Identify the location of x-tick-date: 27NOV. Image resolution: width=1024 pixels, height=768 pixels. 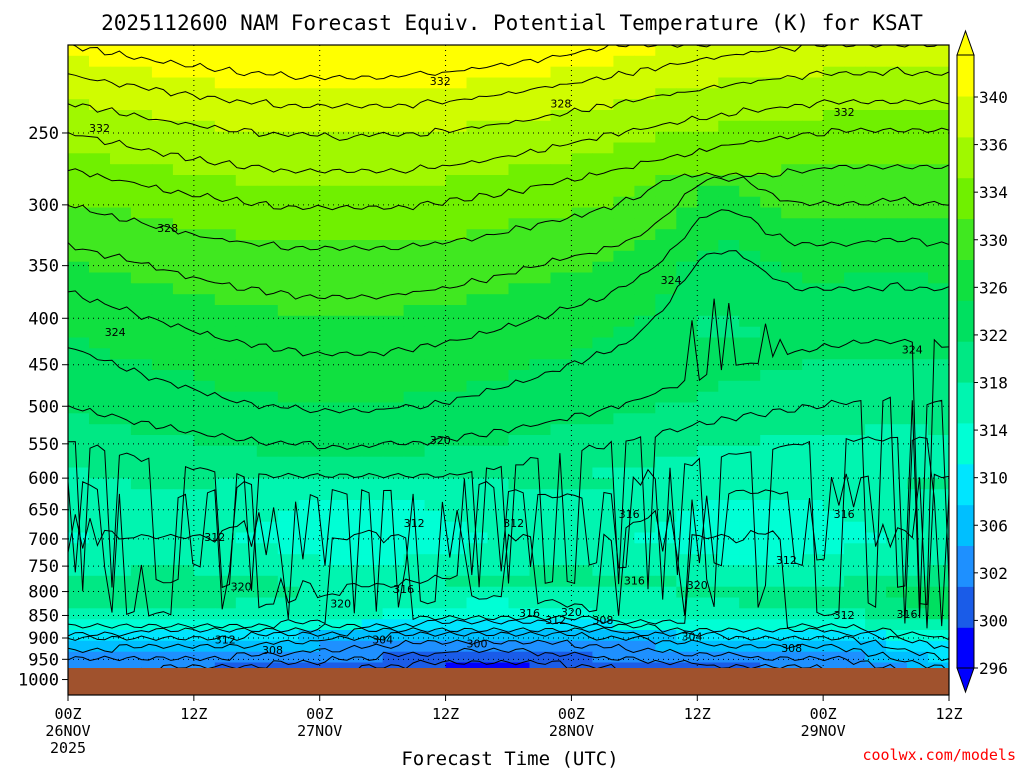
(319, 731).